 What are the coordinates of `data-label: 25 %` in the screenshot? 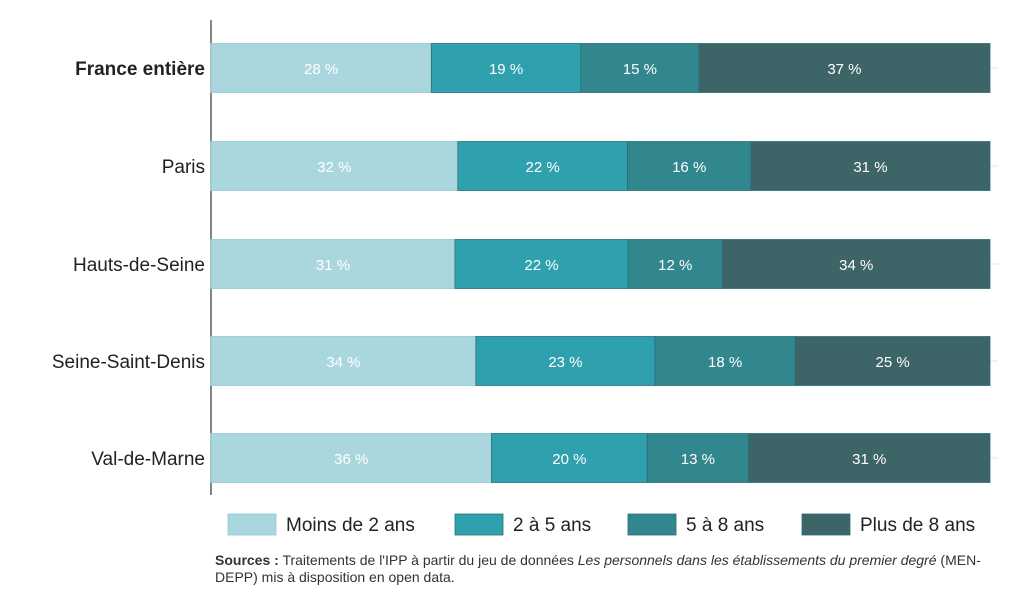 It's located at (893, 362).